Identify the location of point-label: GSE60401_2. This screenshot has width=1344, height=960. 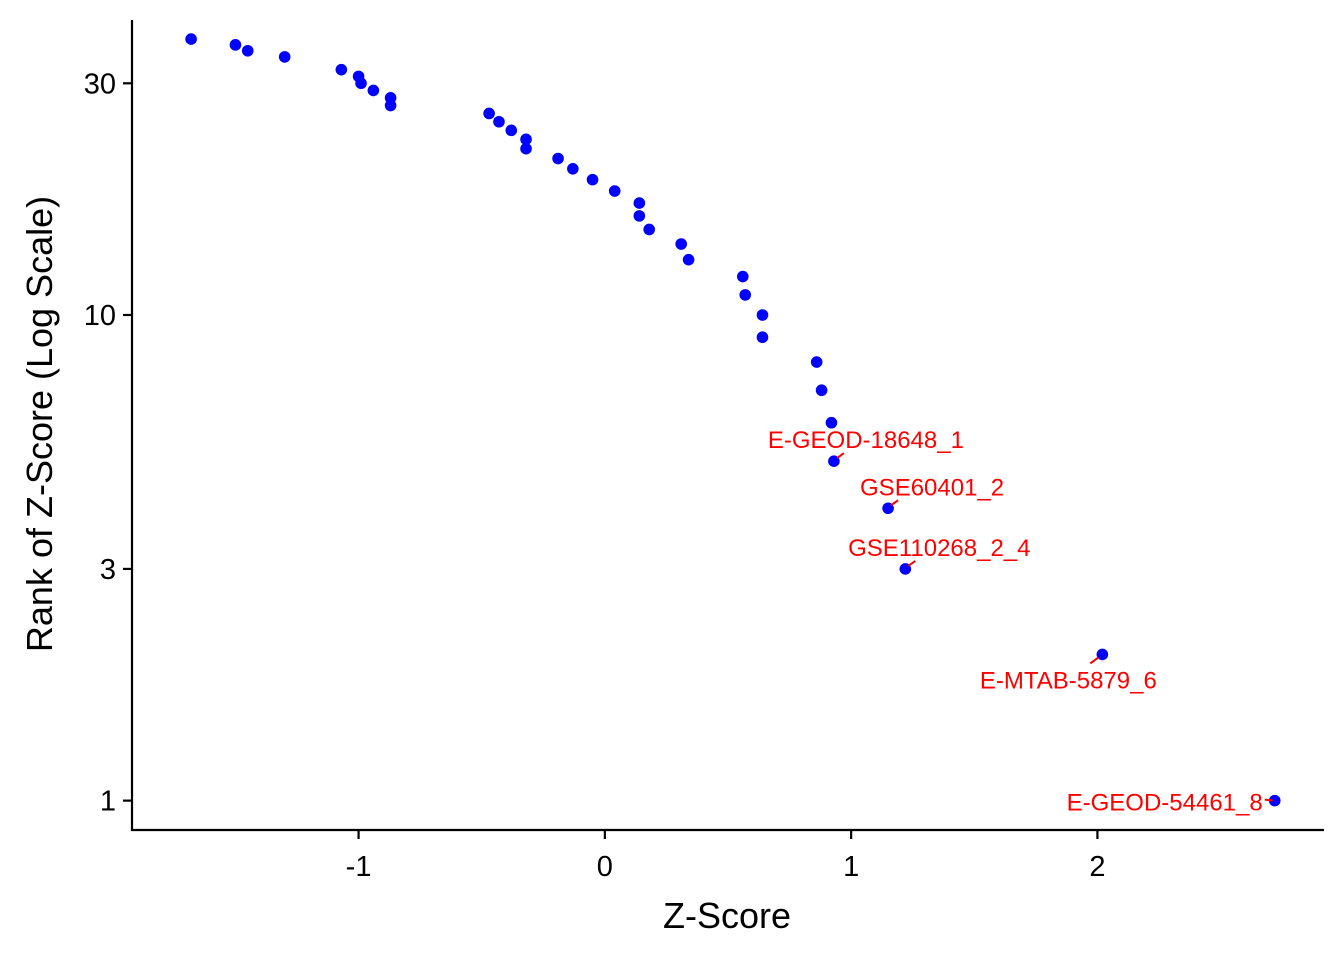
(932, 487).